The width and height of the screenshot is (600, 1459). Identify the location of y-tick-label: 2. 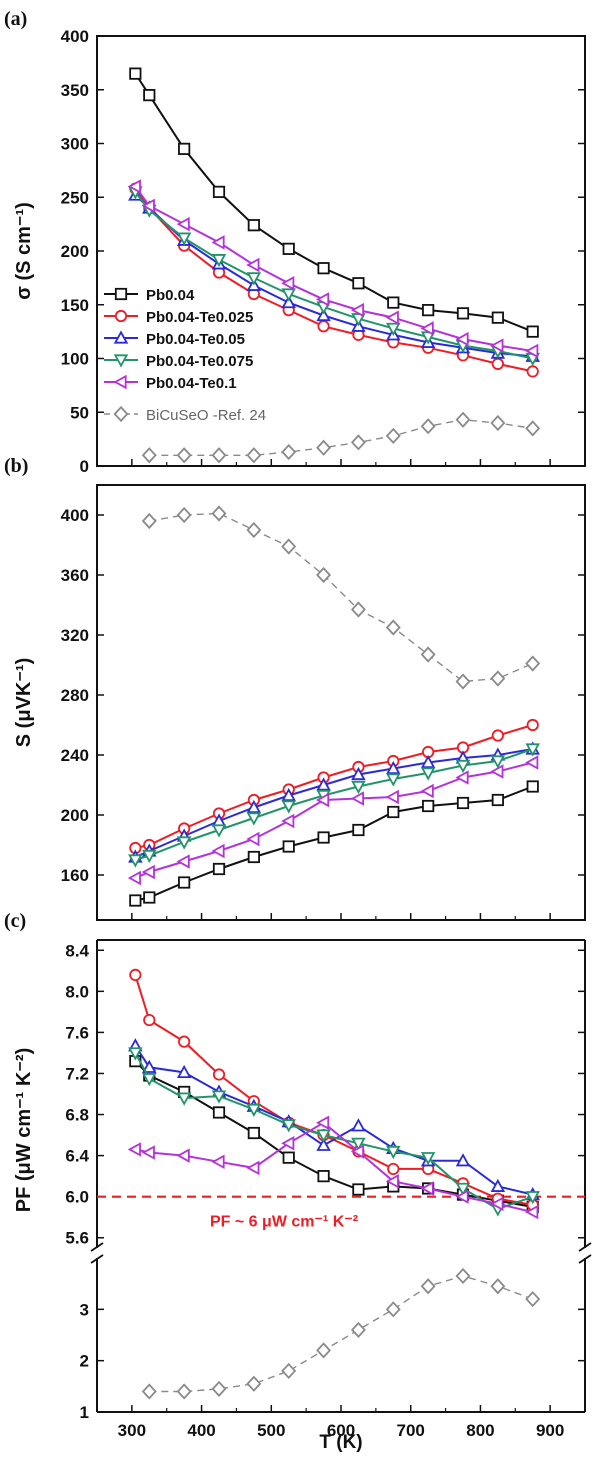
(84, 1361).